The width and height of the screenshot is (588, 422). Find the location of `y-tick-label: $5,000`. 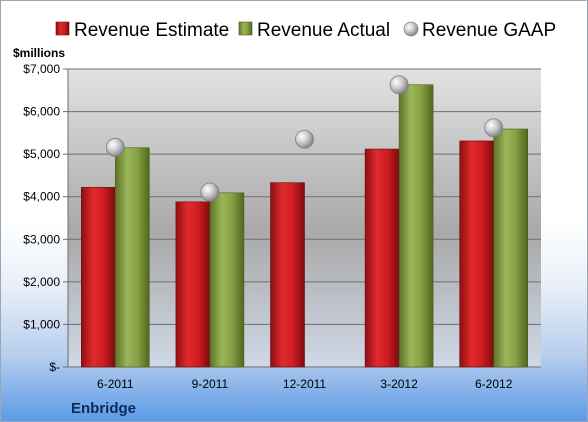

y-tick-label: $5,000 is located at coordinates (41, 154).